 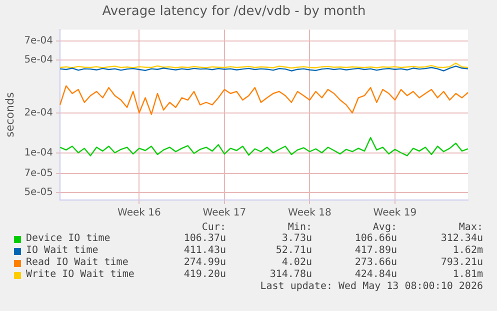 I want to click on text: Max:, so click(x=470, y=228).